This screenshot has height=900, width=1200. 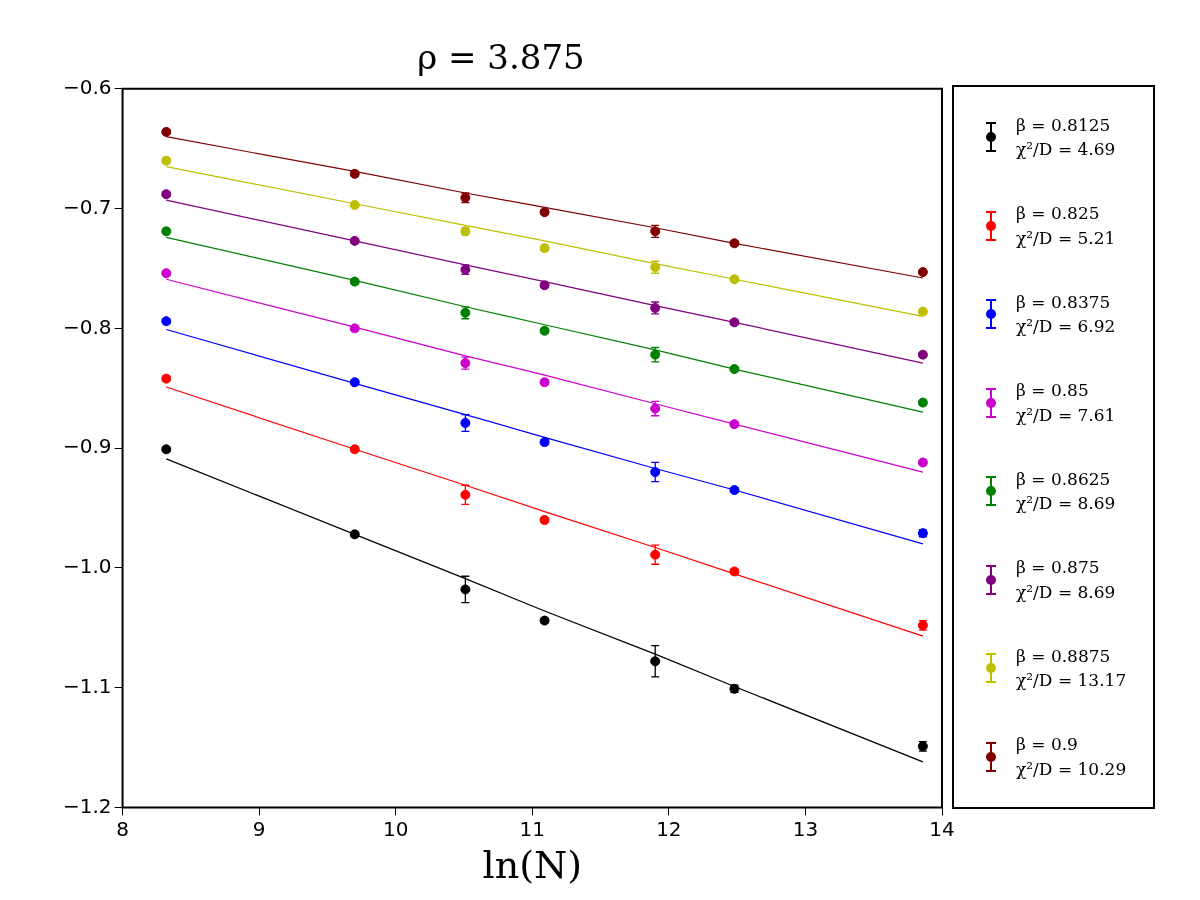 What do you see at coordinates (1071, 668) in the screenshot?
I see `legend-label: β = 0.8875 χ²/D = 13.17` at bounding box center [1071, 668].